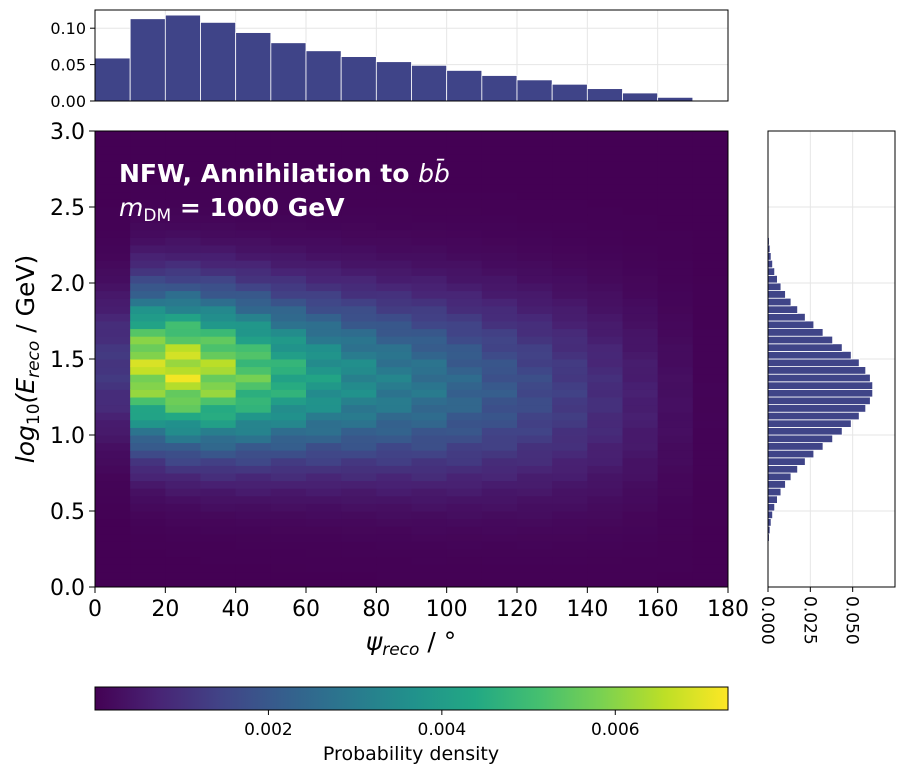 The image size is (905, 774). What do you see at coordinates (411, 754) in the screenshot?
I see `colorbar-label: Probability density` at bounding box center [411, 754].